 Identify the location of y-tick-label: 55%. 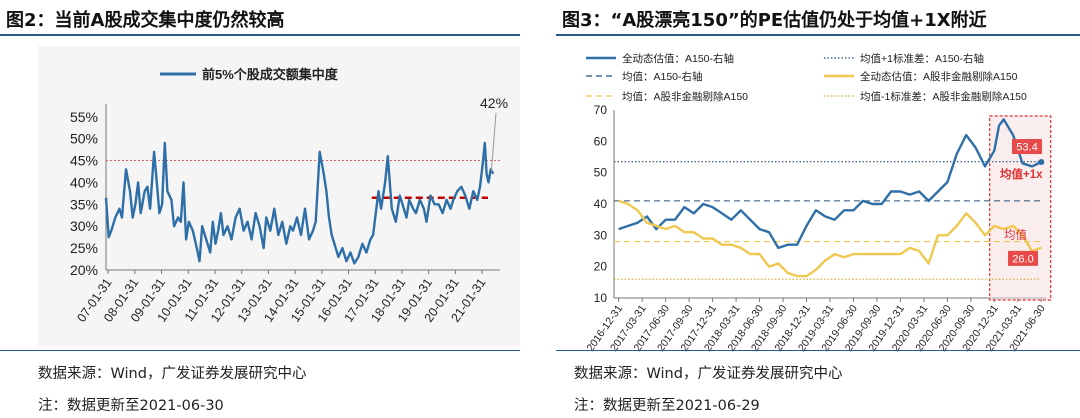
(84, 117).